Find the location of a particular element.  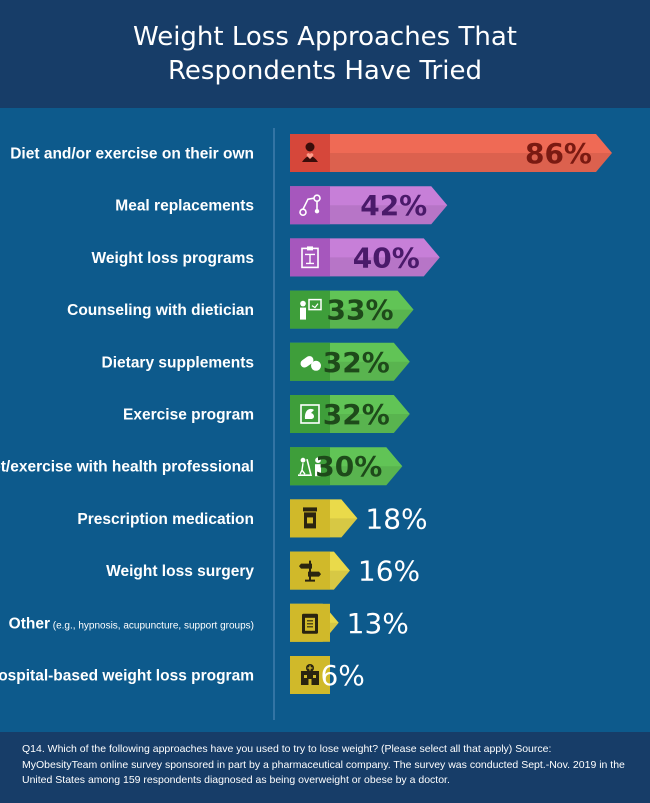

pill-icon is located at coordinates (310, 363).